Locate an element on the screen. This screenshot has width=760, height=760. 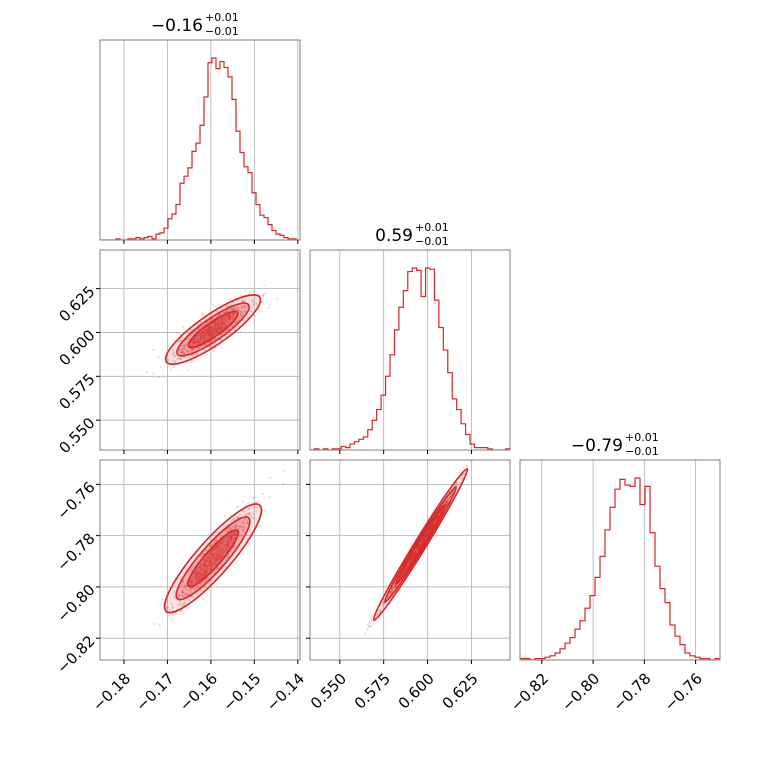
y-tick-label: −0.80 is located at coordinates (75, 603).